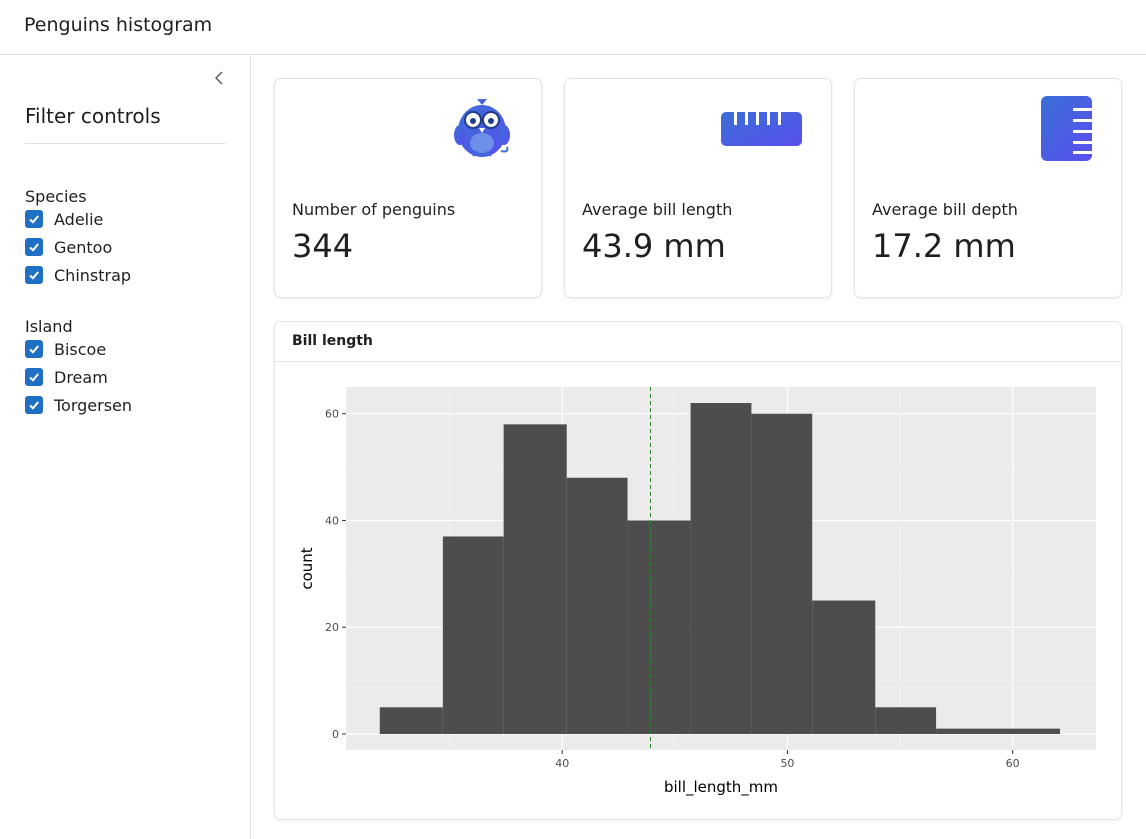  Describe the element at coordinates (787, 763) in the screenshot. I see `x-tick-label: 50` at that location.